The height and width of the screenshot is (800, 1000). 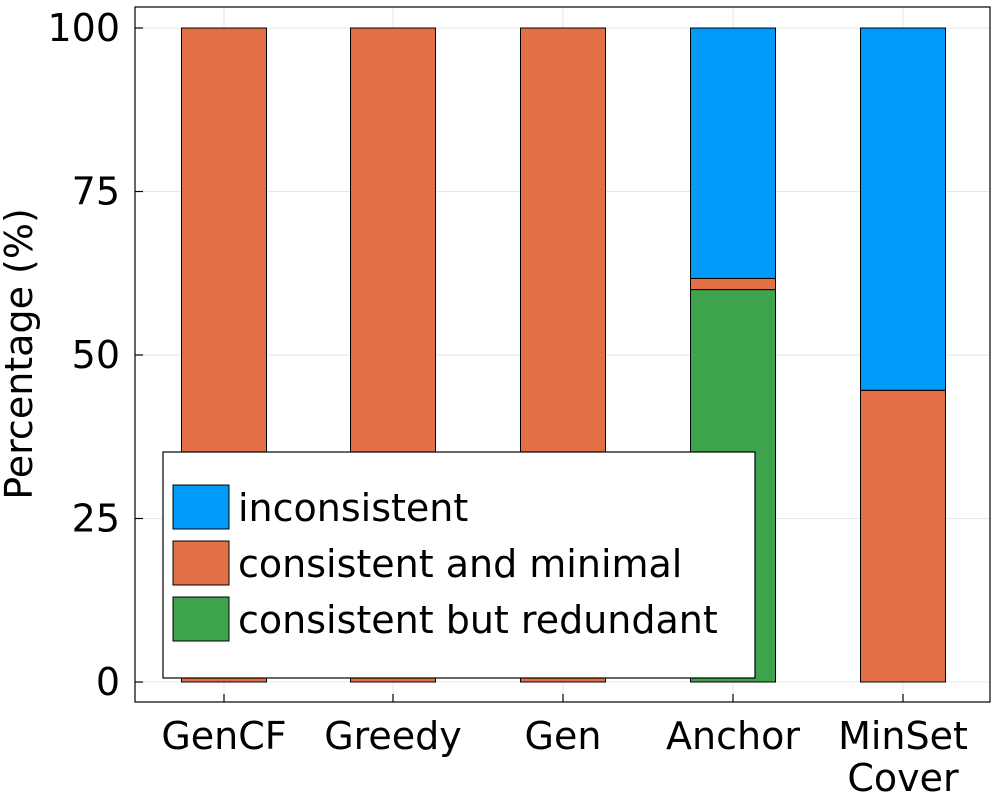 I want to click on legend-label: consistent but redundant, so click(x=478, y=620).